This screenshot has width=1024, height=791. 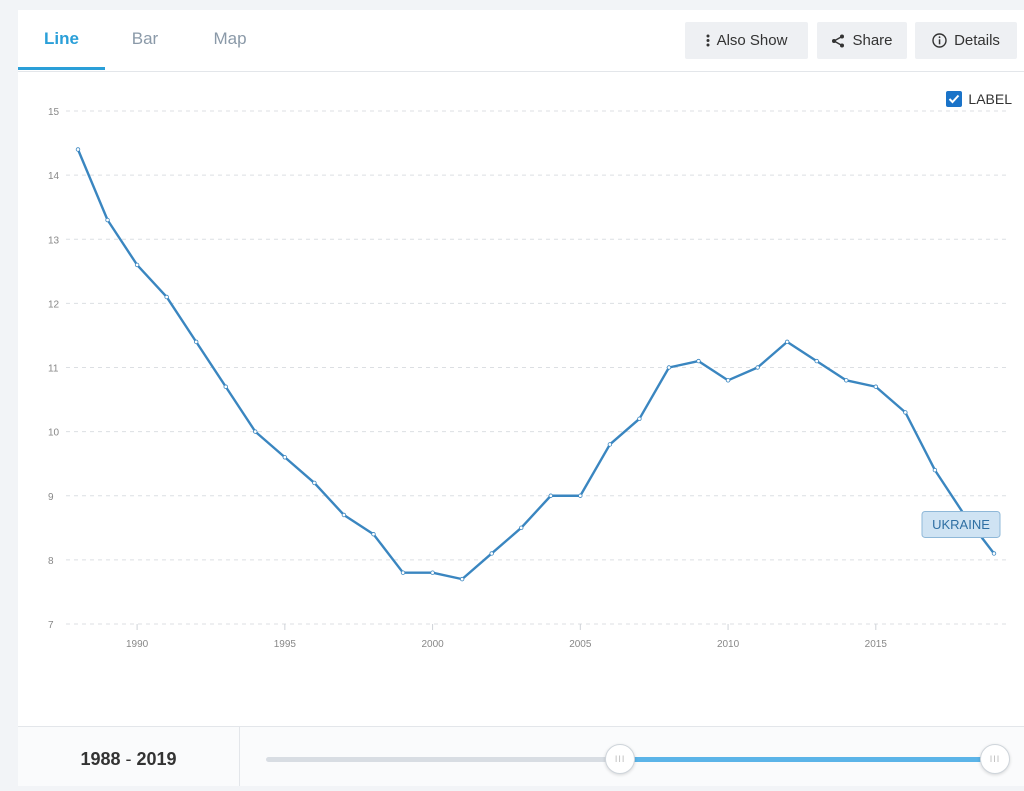 What do you see at coordinates (137, 644) in the screenshot?
I see `x-tick-label: 1990` at bounding box center [137, 644].